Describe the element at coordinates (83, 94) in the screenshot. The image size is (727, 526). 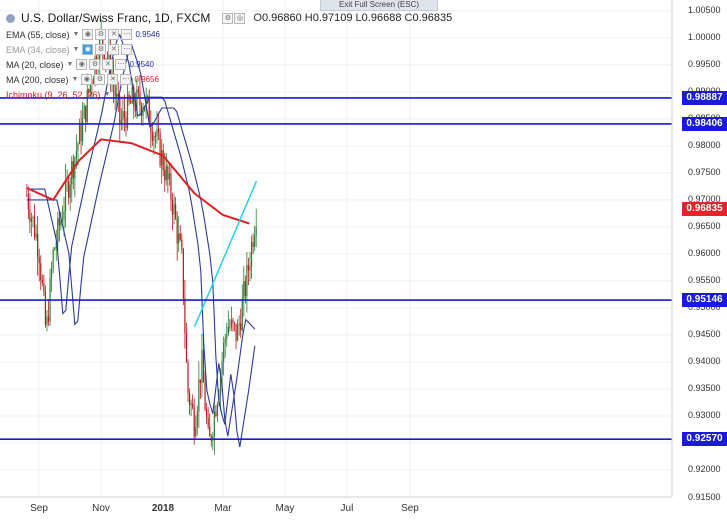
I see `indicator-row: Ichimoku (9, 26, 52, 26) ▼` at that location.